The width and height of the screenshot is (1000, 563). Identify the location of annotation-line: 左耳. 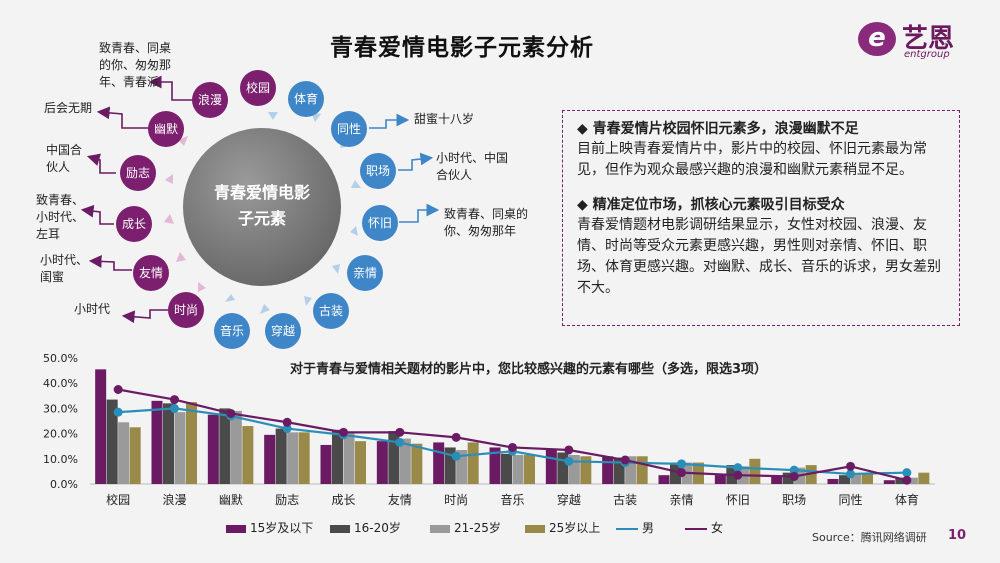
(48, 234).